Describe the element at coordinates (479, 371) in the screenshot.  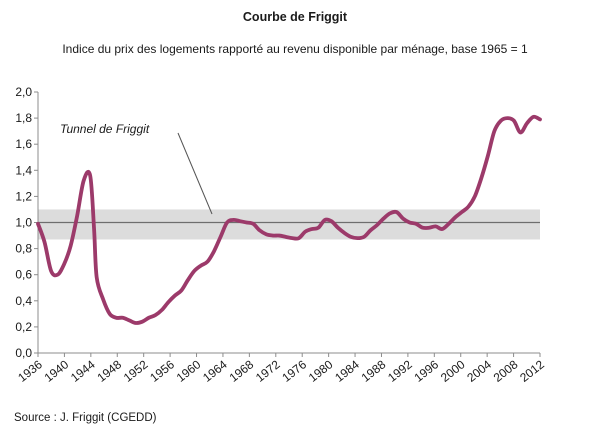
I see `x-tick-label: 2004` at that location.